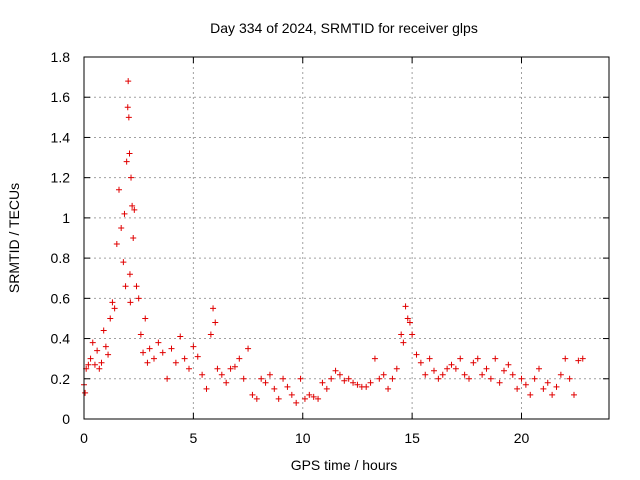  Describe the element at coordinates (61, 137) in the screenshot. I see `y-tick-label: 1.4` at that location.